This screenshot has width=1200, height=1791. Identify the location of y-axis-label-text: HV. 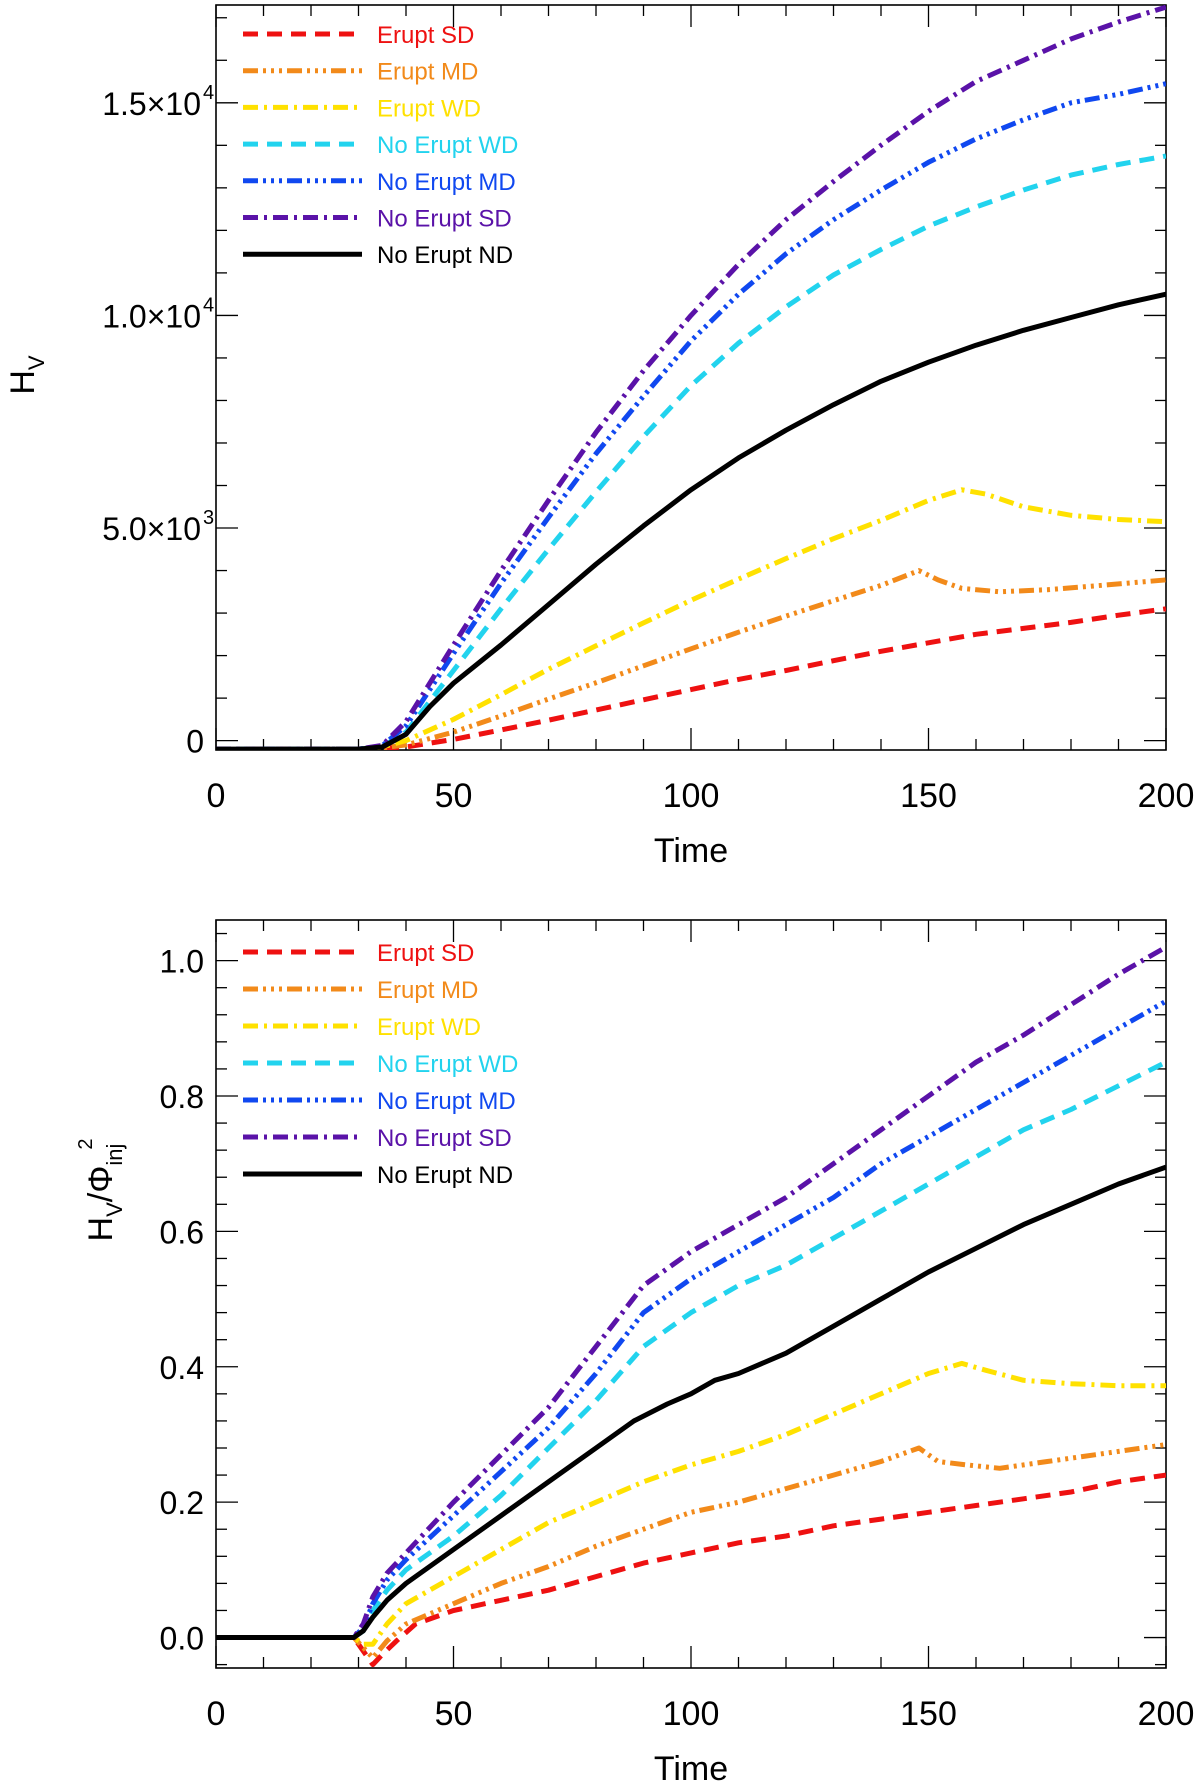
(26, 375).